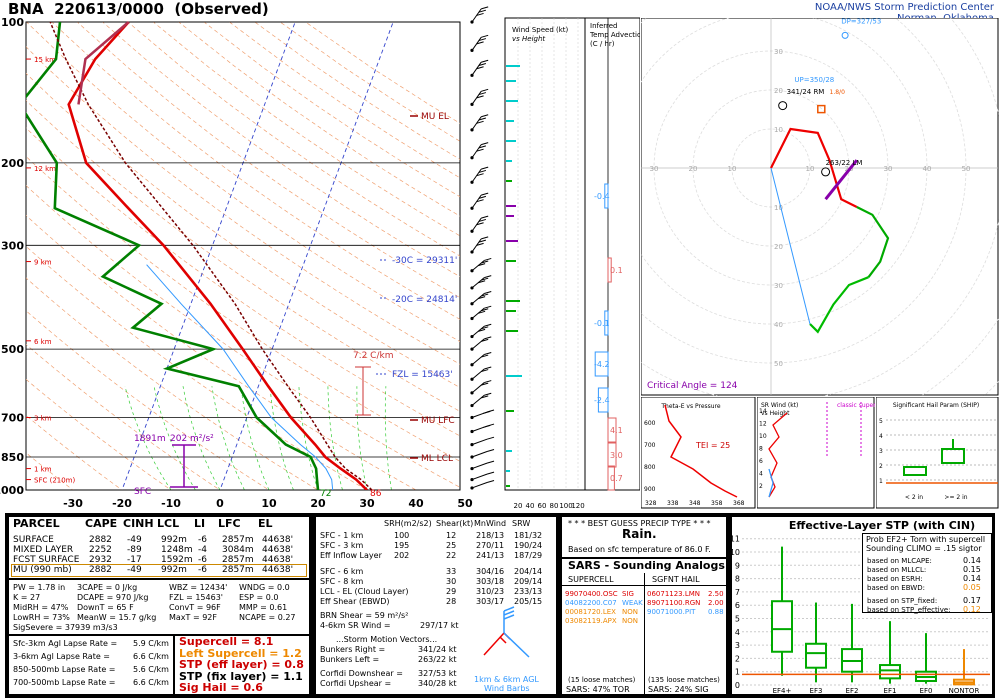 The width and height of the screenshot is (1000, 700). I want to click on theta-xtick: 338, so click(673, 503).